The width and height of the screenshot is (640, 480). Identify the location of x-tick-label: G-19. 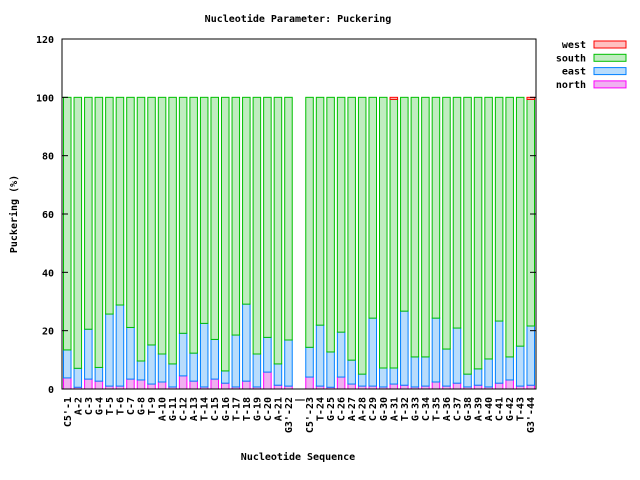
(257, 409).